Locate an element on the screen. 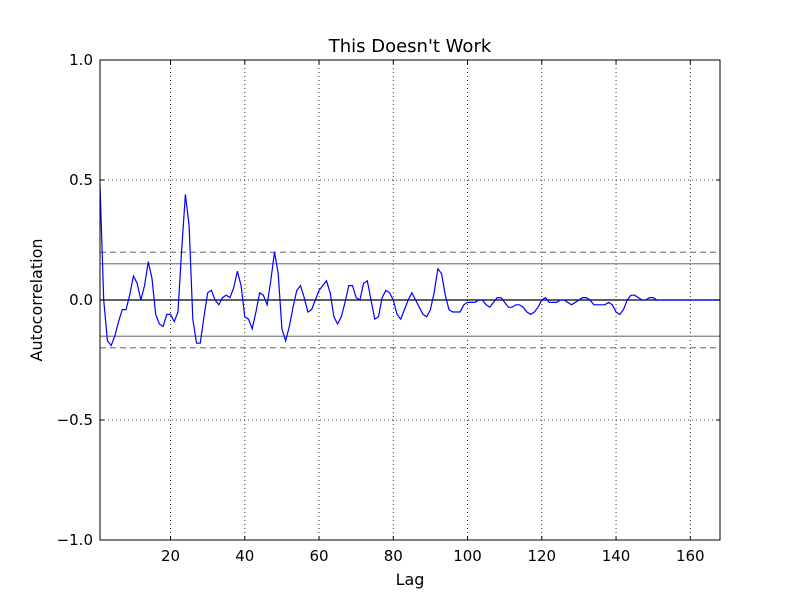 The width and height of the screenshot is (800, 600). confidence-bands is located at coordinates (410, 300).